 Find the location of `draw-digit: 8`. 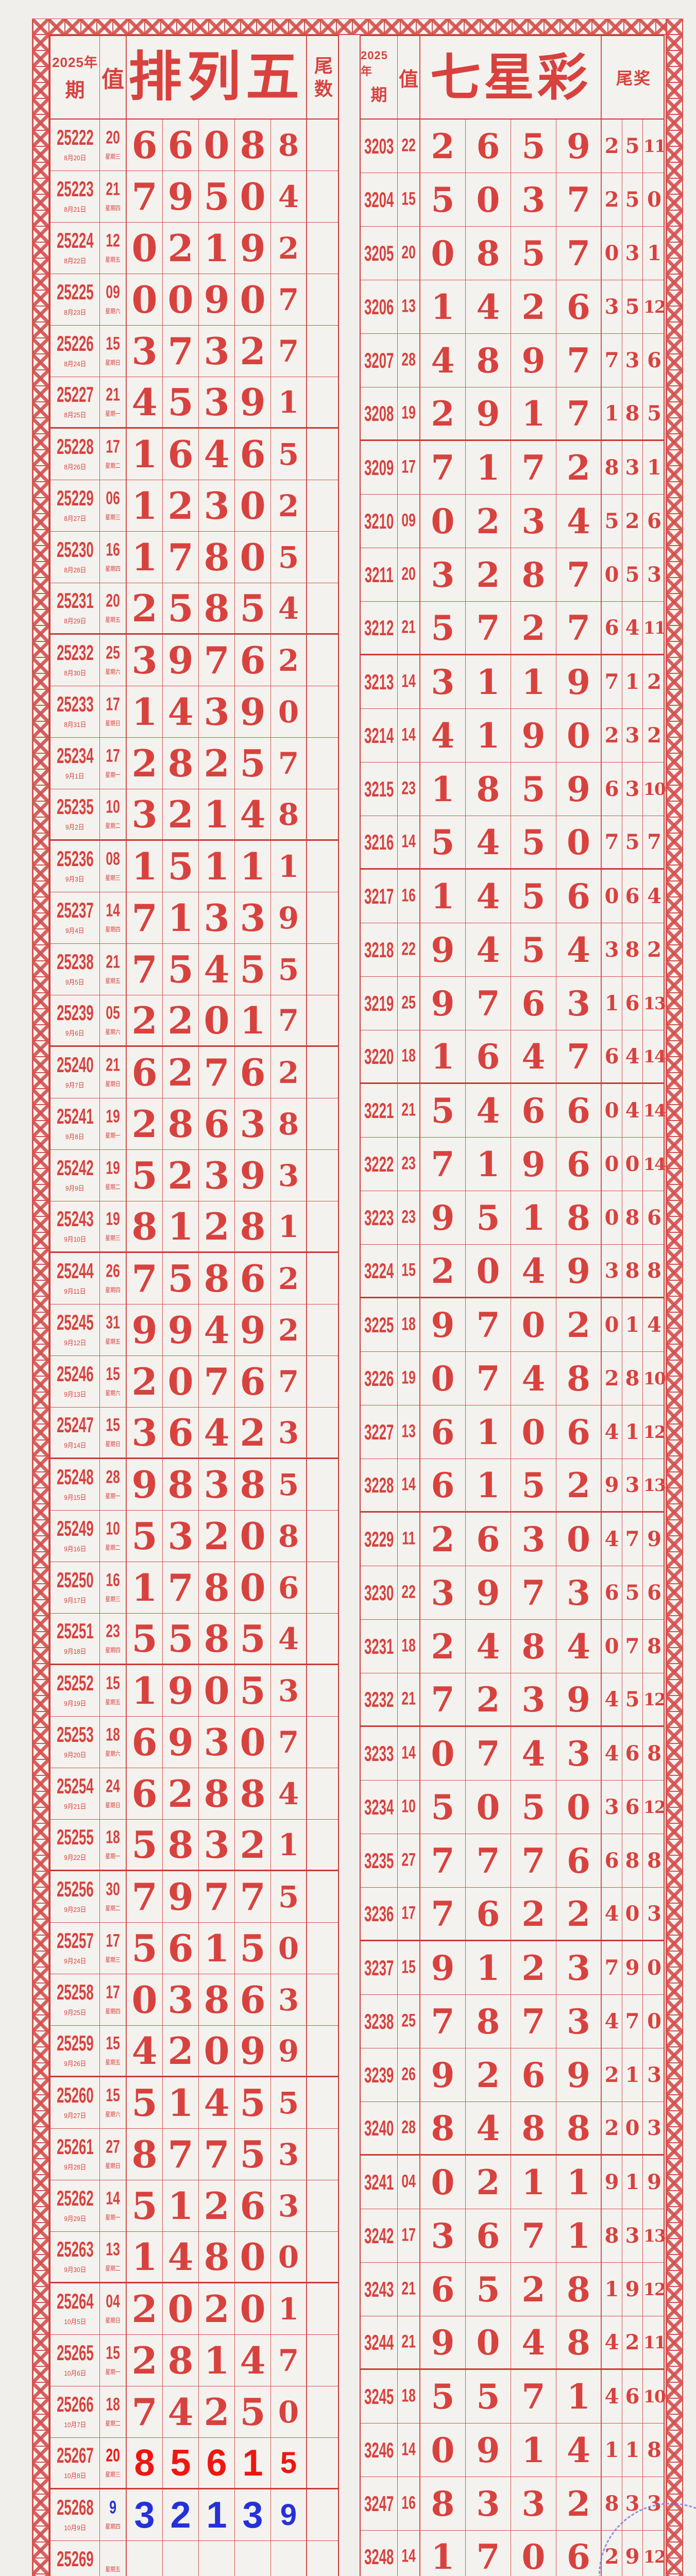

draw-digit: 8 is located at coordinates (533, 574).